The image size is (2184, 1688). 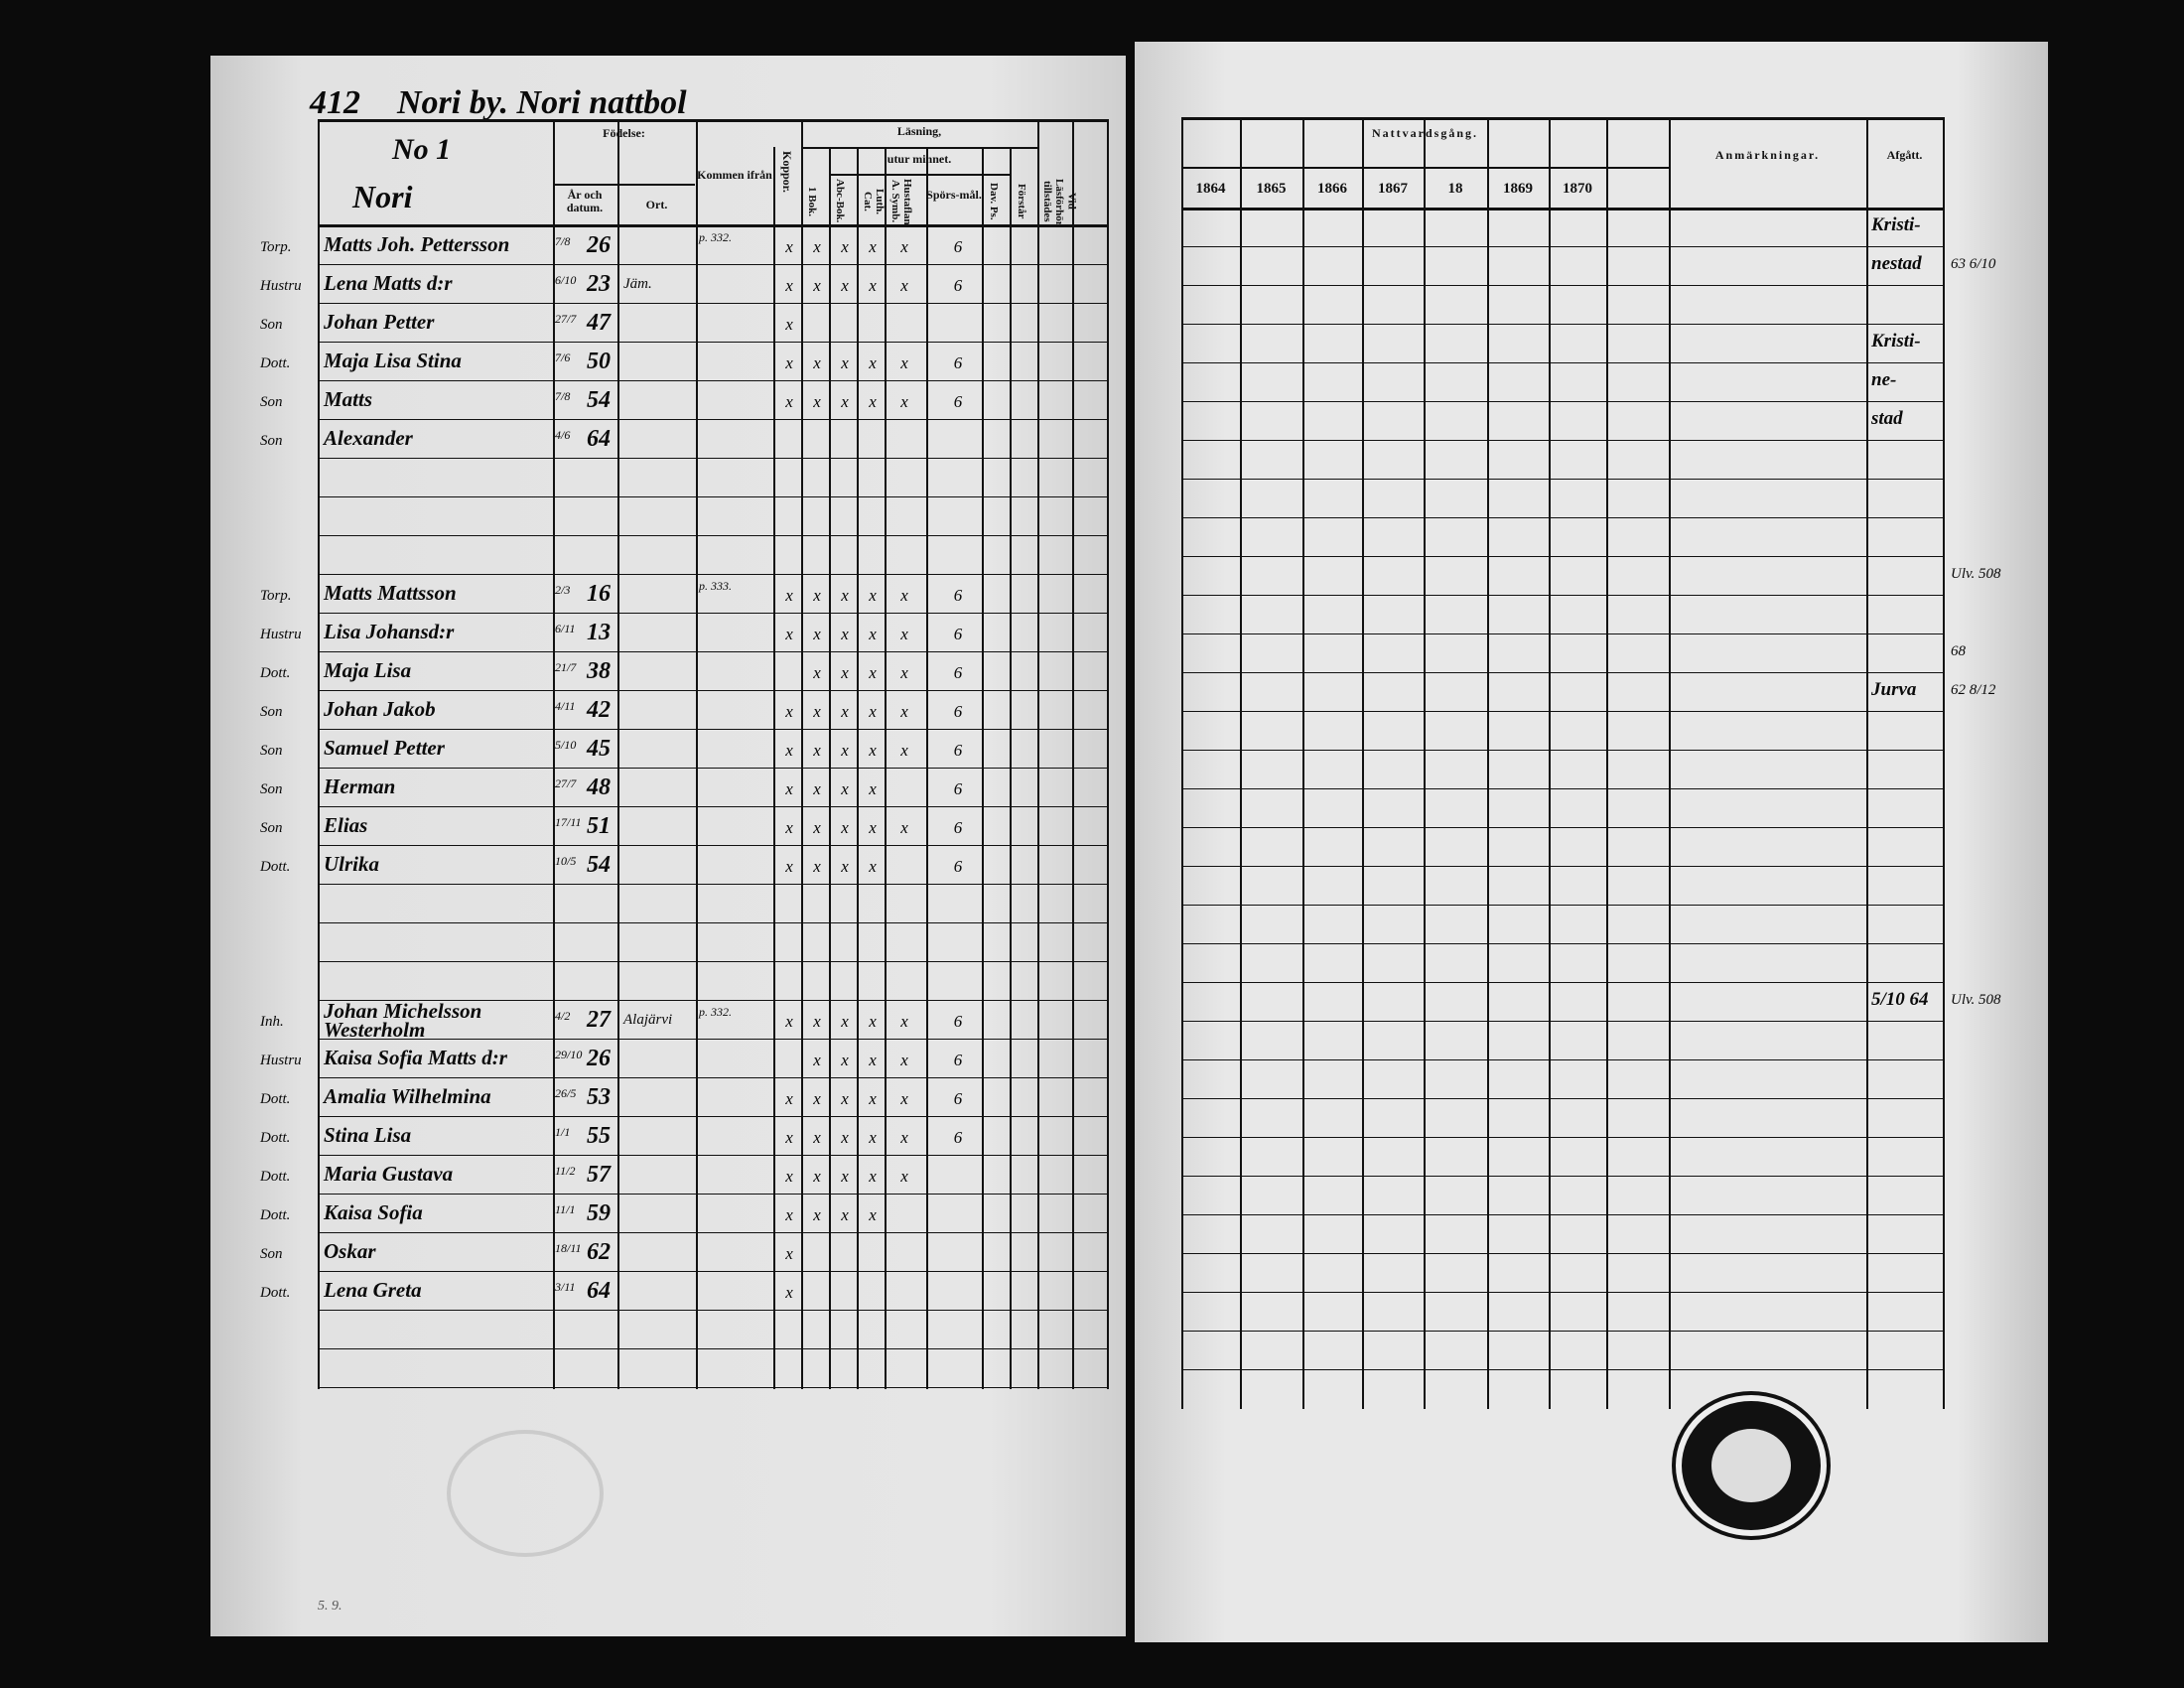 I want to click on birth-date: 10/5, so click(x=566, y=861).